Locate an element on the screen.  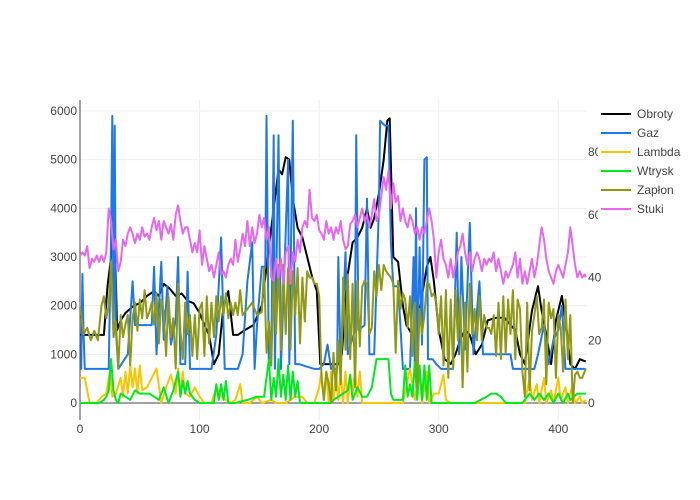
y-left-tick-label: 2000 is located at coordinates (63, 306).